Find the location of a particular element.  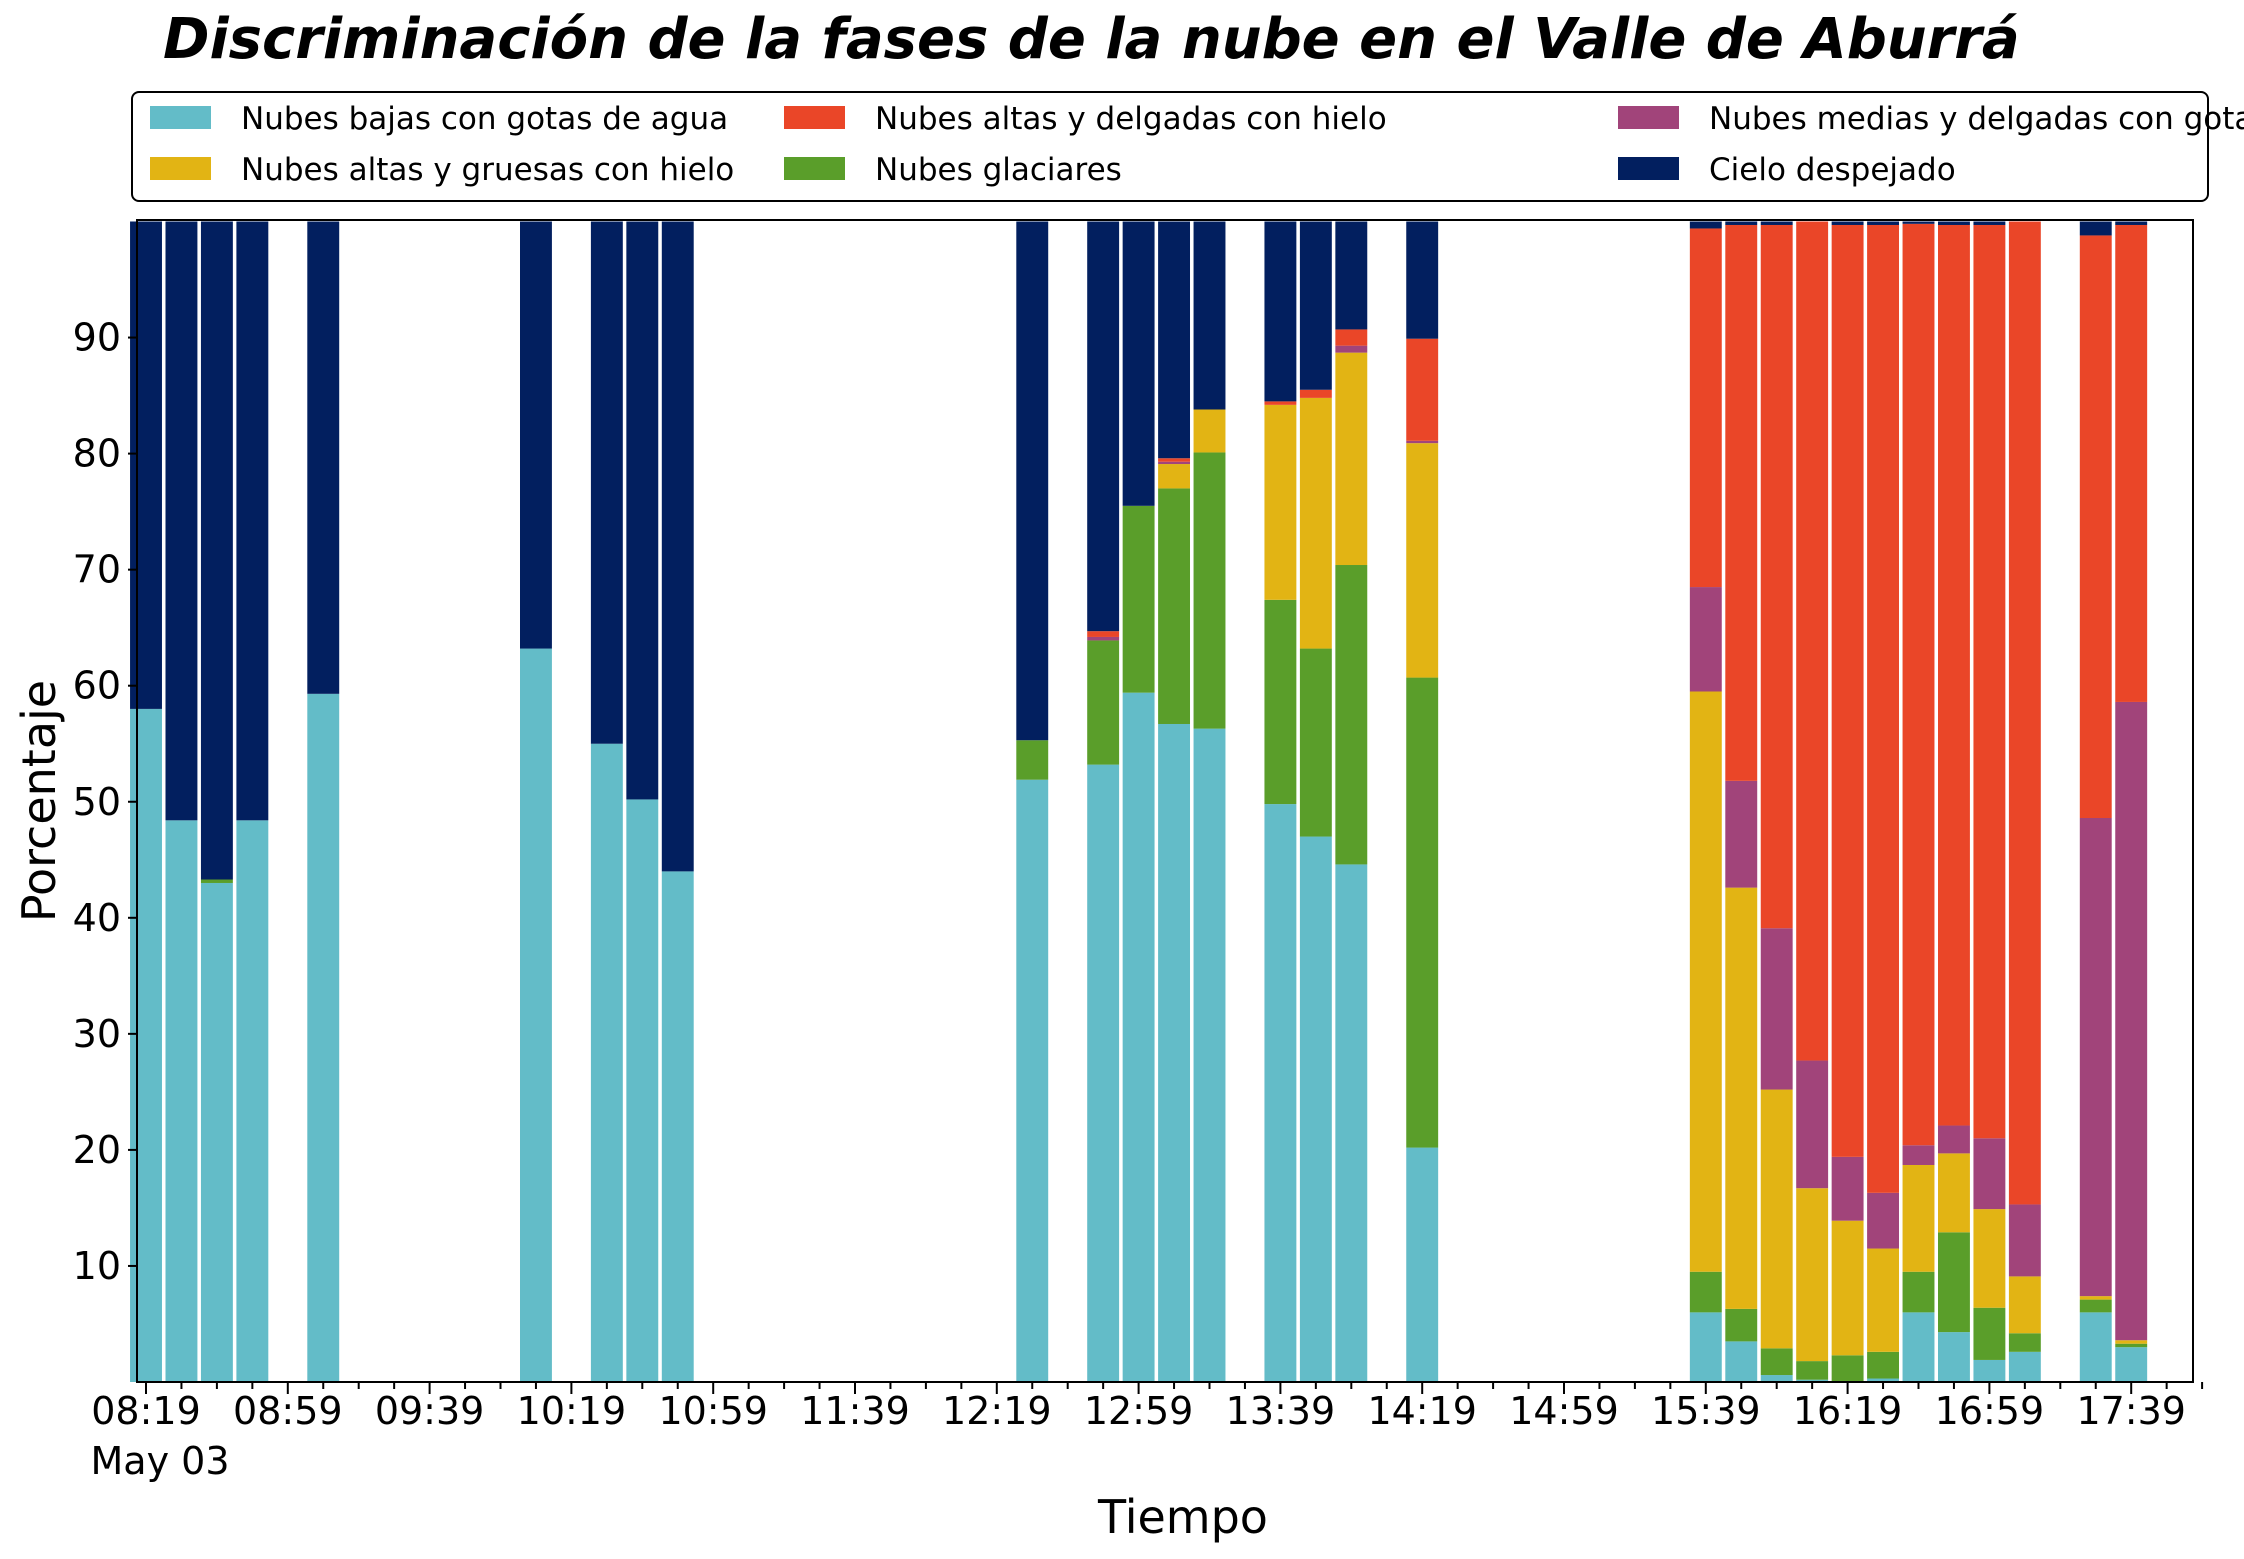

x-tick-label: 13:39 is located at coordinates (1281, 1411).